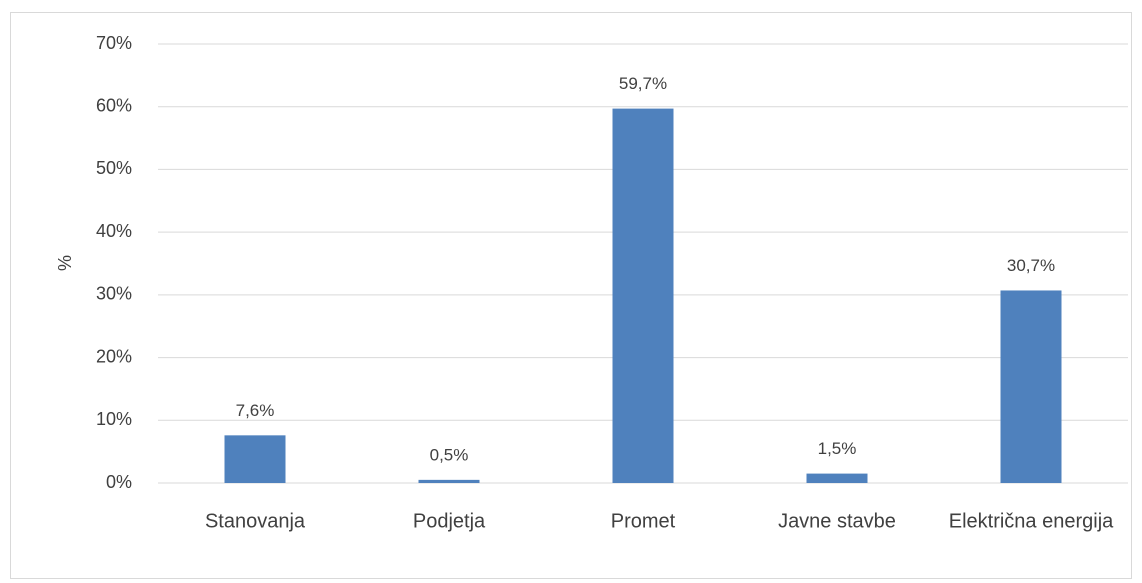  I want to click on y-tick-label: 20%, so click(114, 356).